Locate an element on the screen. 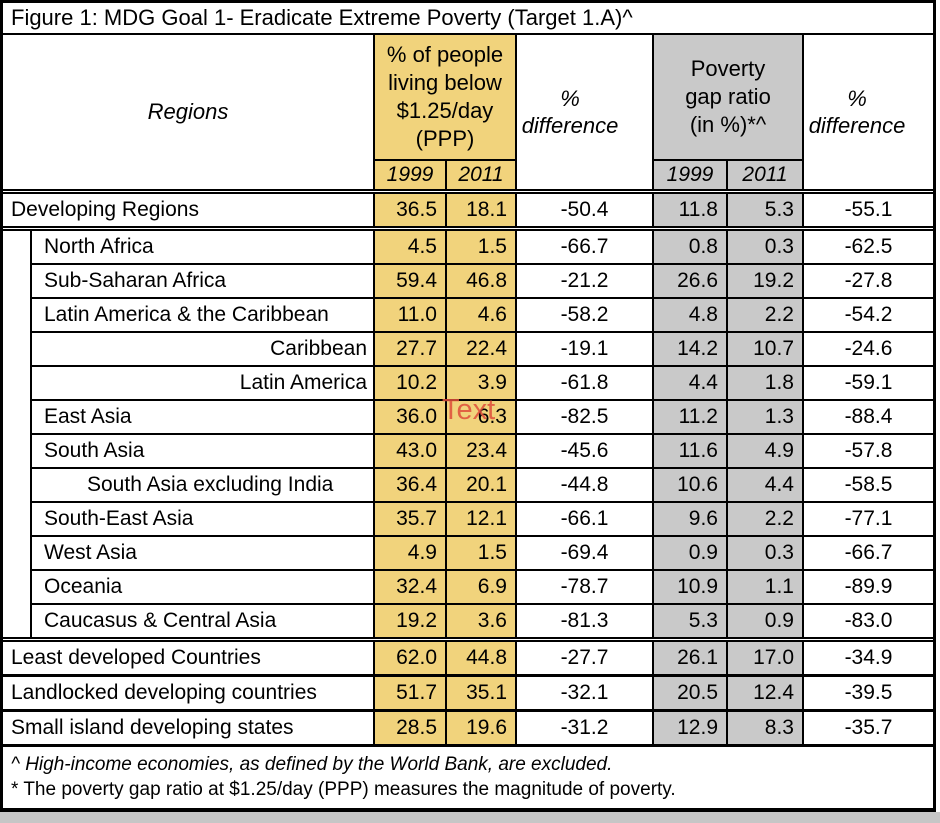  region-cell: South-East Asia is located at coordinates (203, 519).